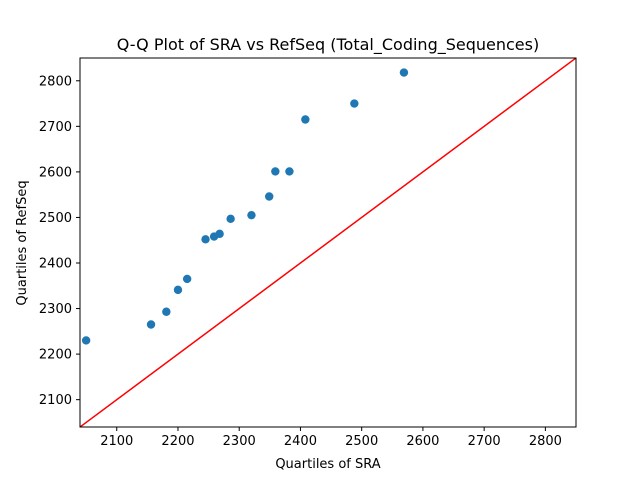  What do you see at coordinates (177, 441) in the screenshot?
I see `x-tick-label: 2200` at bounding box center [177, 441].